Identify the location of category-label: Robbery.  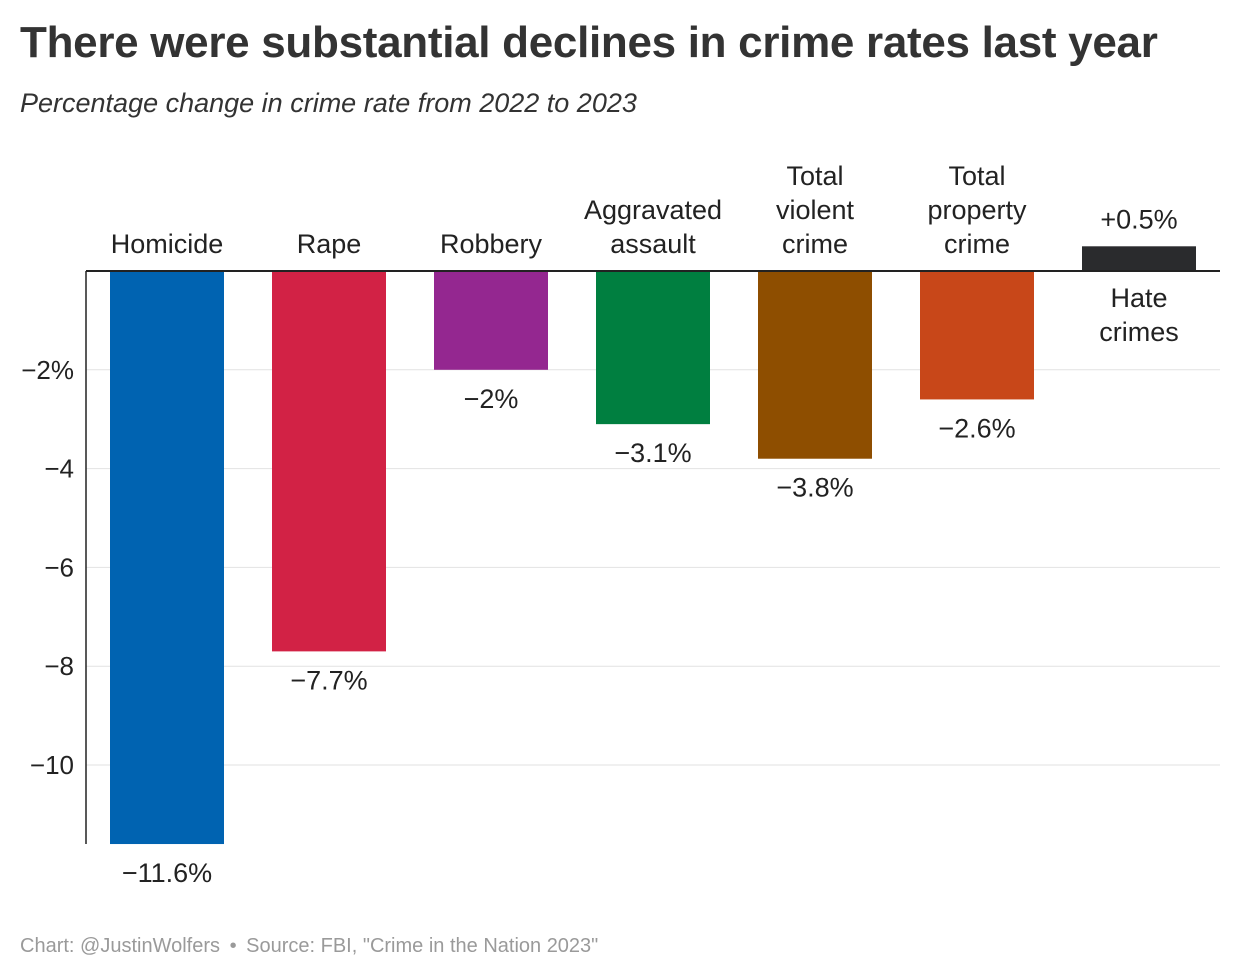
(491, 244).